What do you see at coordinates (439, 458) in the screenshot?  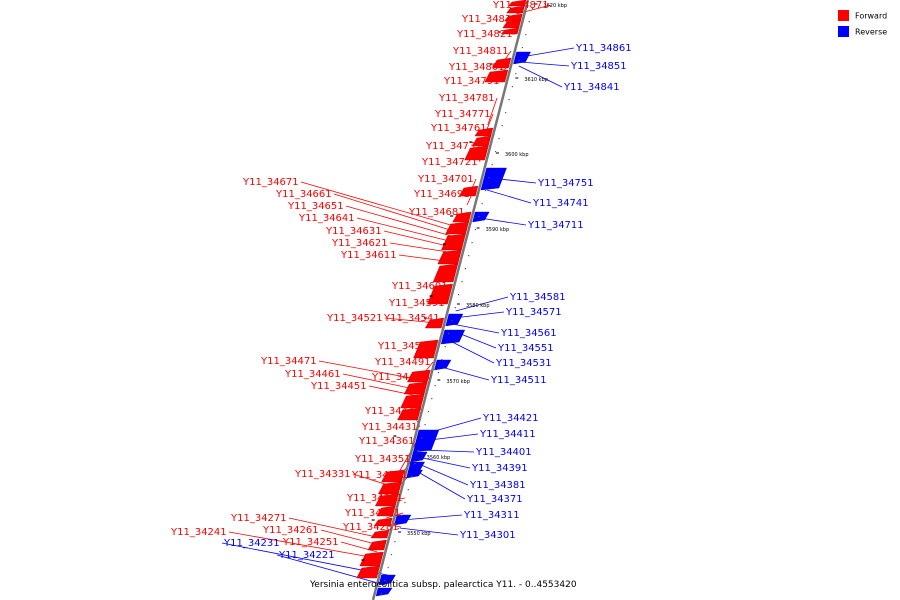 I see `scale-label: 3560 kbp` at bounding box center [439, 458].